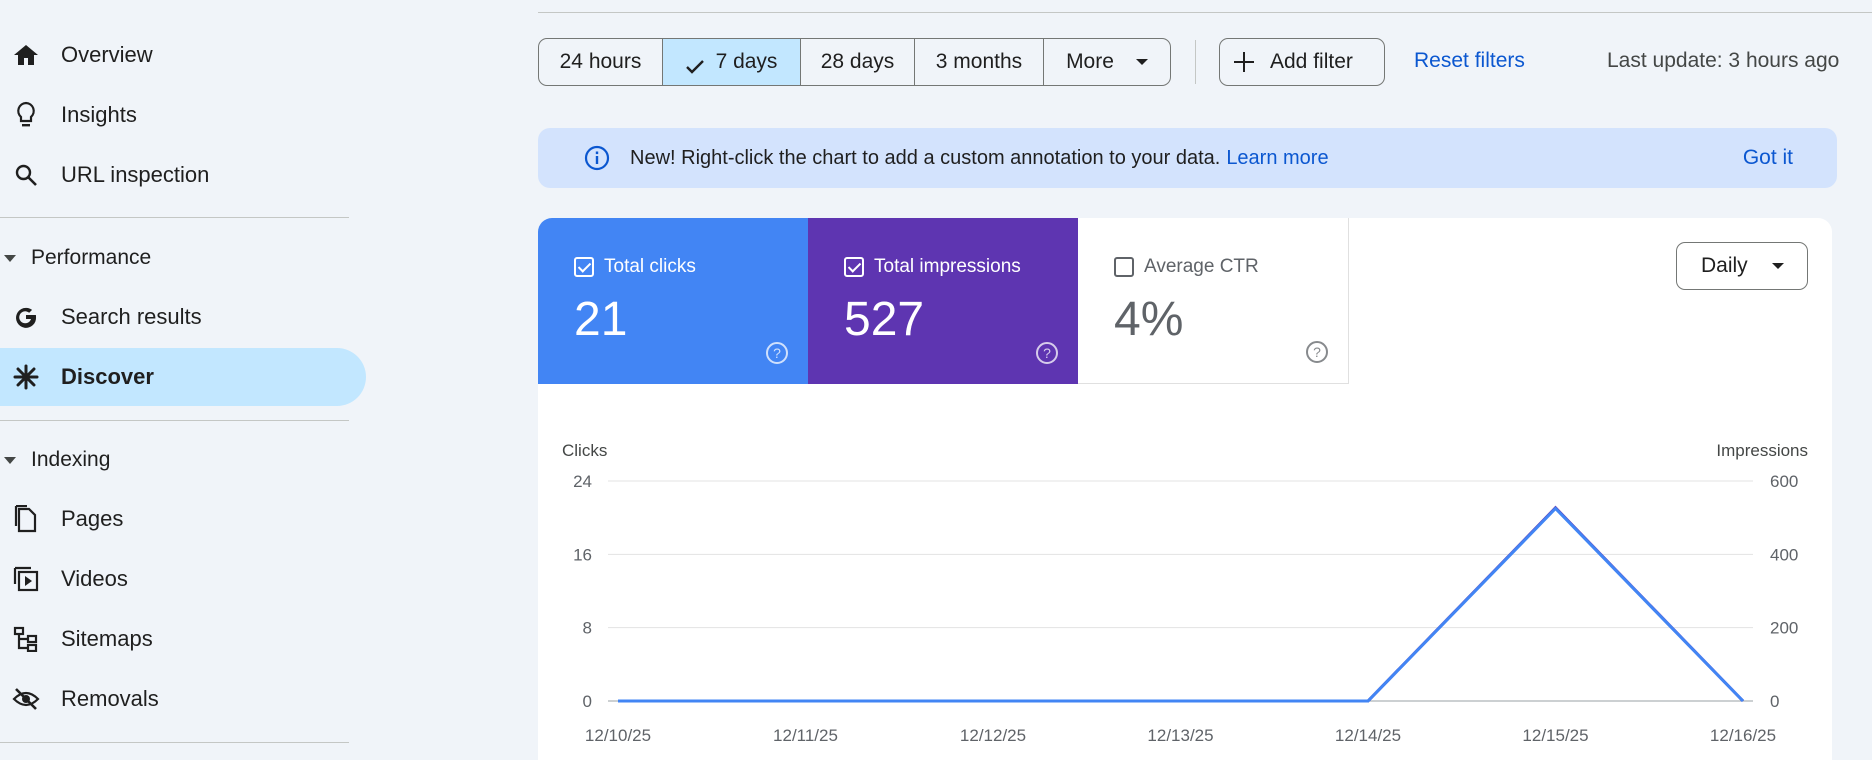 The width and height of the screenshot is (1872, 760). Describe the element at coordinates (993, 735) in the screenshot. I see `x-tick-label: 12/12/25` at that location.